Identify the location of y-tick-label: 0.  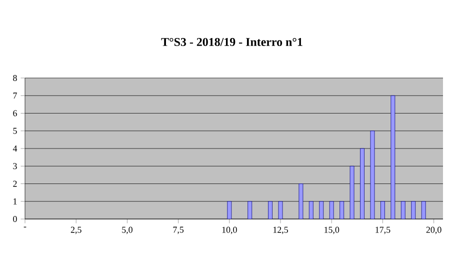
(15, 219).